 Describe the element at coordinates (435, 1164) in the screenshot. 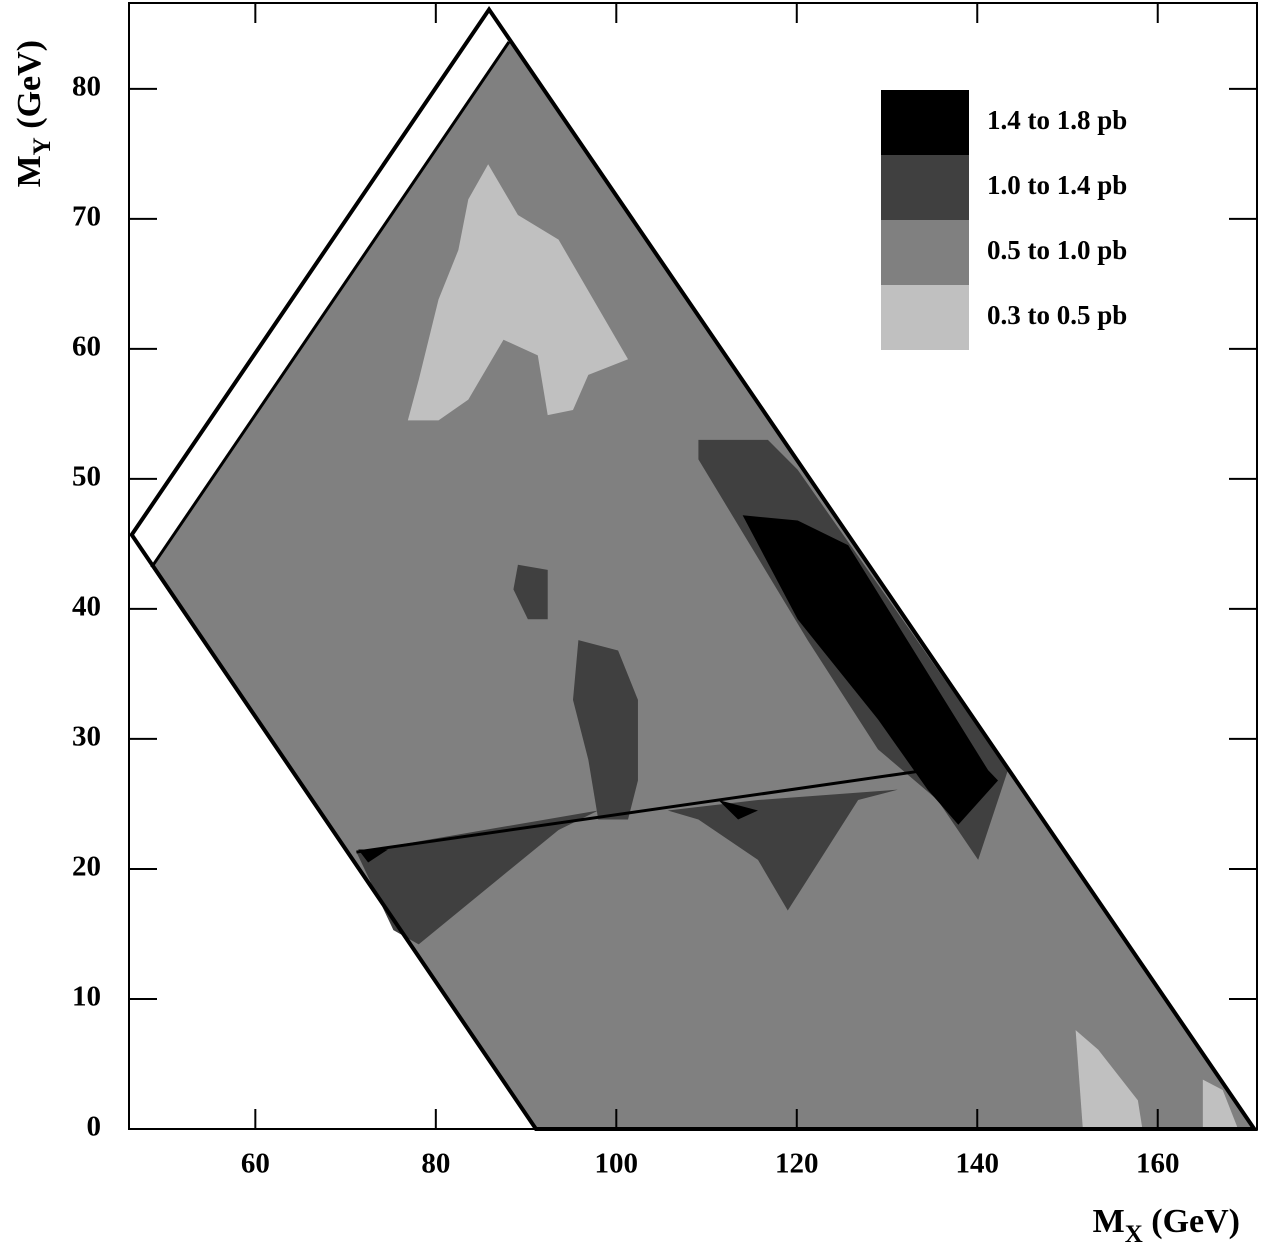

I see `x-tick-label: 80` at that location.